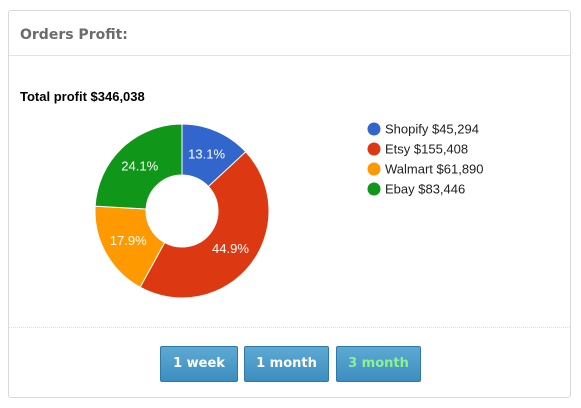 The width and height of the screenshot is (581, 408). I want to click on legend-label-walmart: Walmart $61,890, so click(434, 169).